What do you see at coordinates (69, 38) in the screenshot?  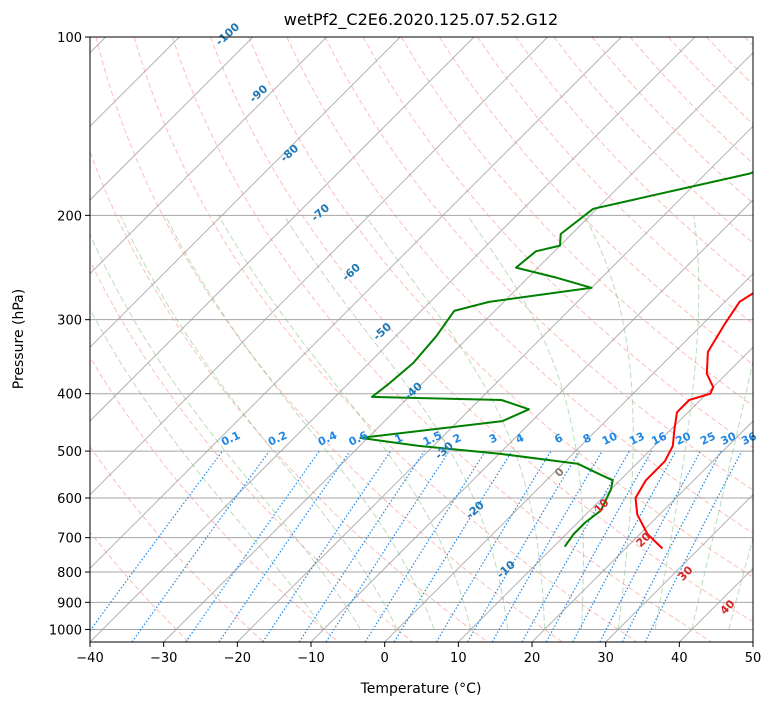 I see `y-tick-label: 100` at bounding box center [69, 38].